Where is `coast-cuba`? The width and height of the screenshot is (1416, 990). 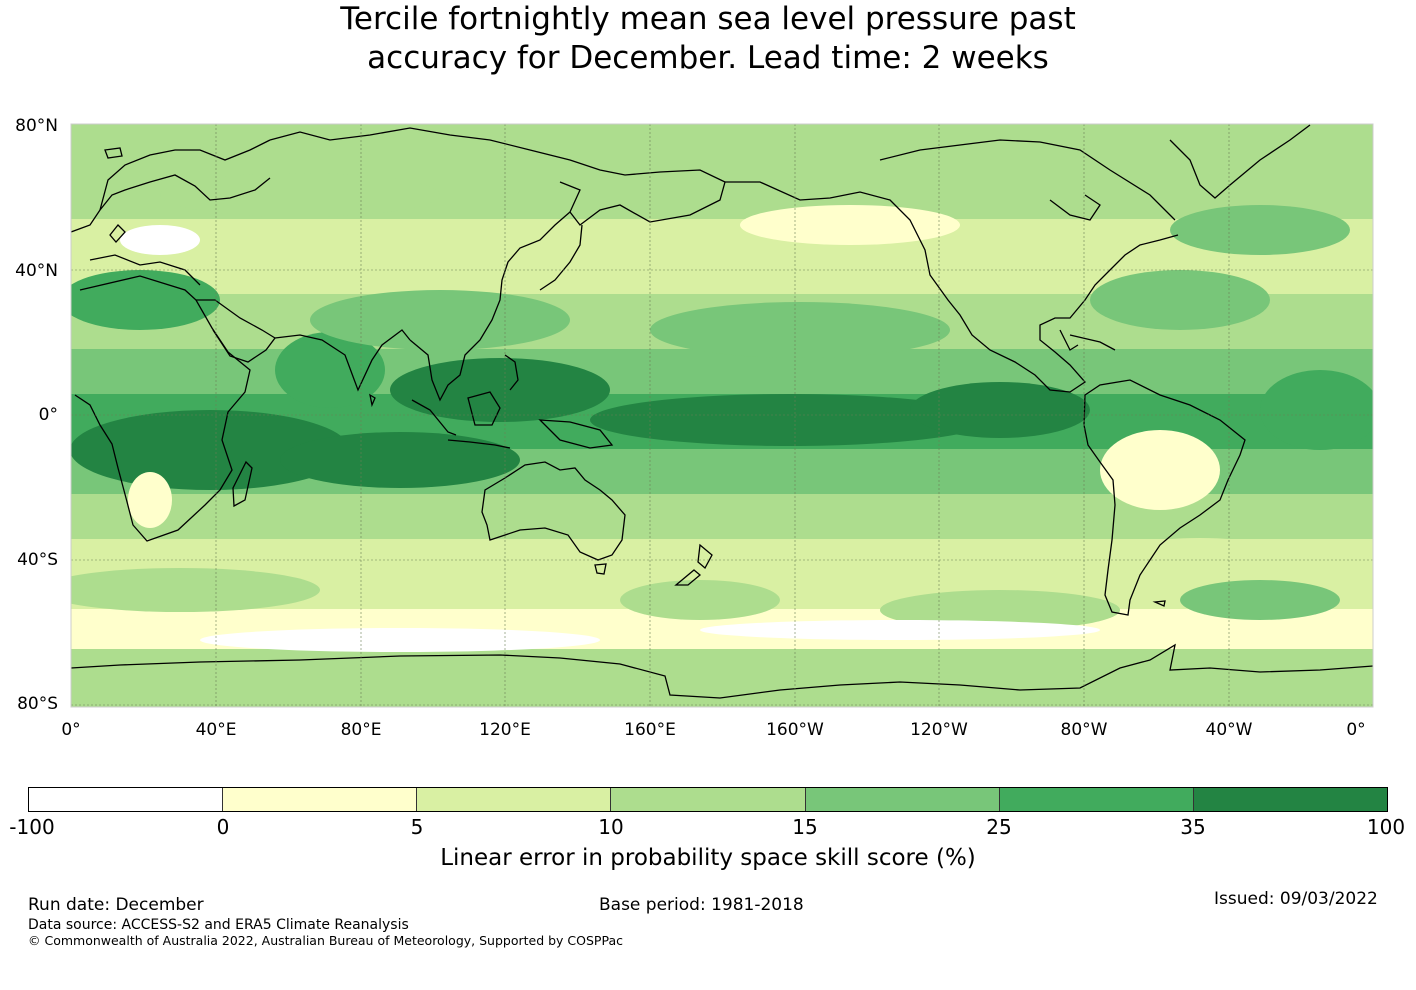 coast-cuba is located at coordinates (1092, 342).